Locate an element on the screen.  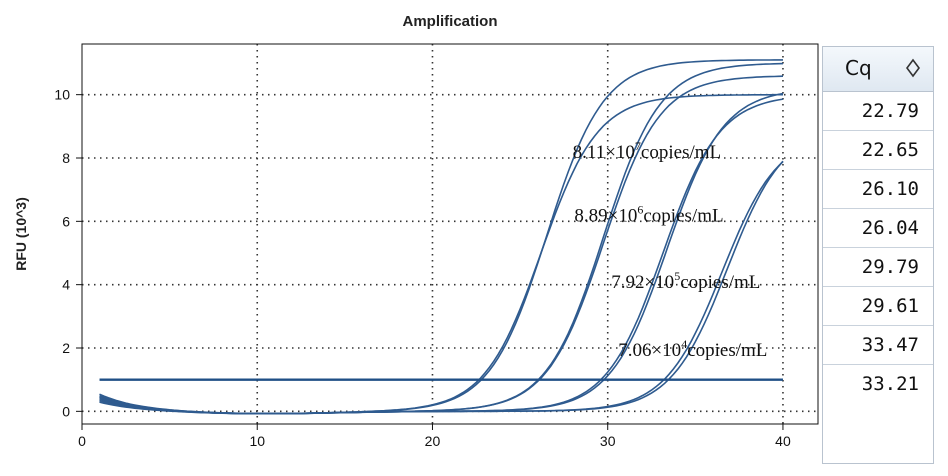
y-tick-label: 10 is located at coordinates (62, 95).